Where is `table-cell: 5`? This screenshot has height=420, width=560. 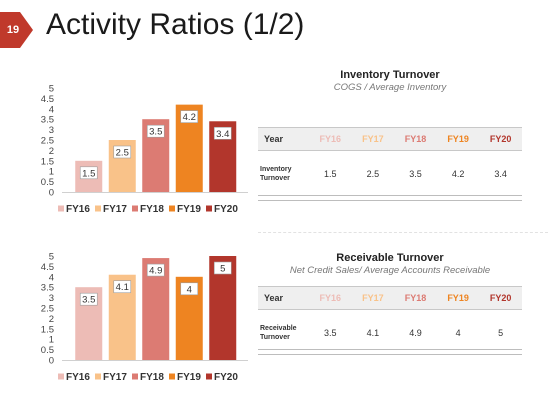
table-cell: 5 is located at coordinates (501, 333).